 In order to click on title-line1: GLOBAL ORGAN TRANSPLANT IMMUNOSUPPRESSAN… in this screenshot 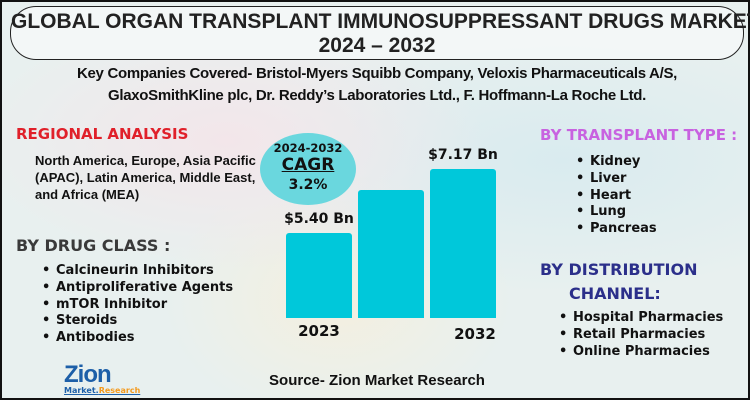, I will do `click(380, 21)`.